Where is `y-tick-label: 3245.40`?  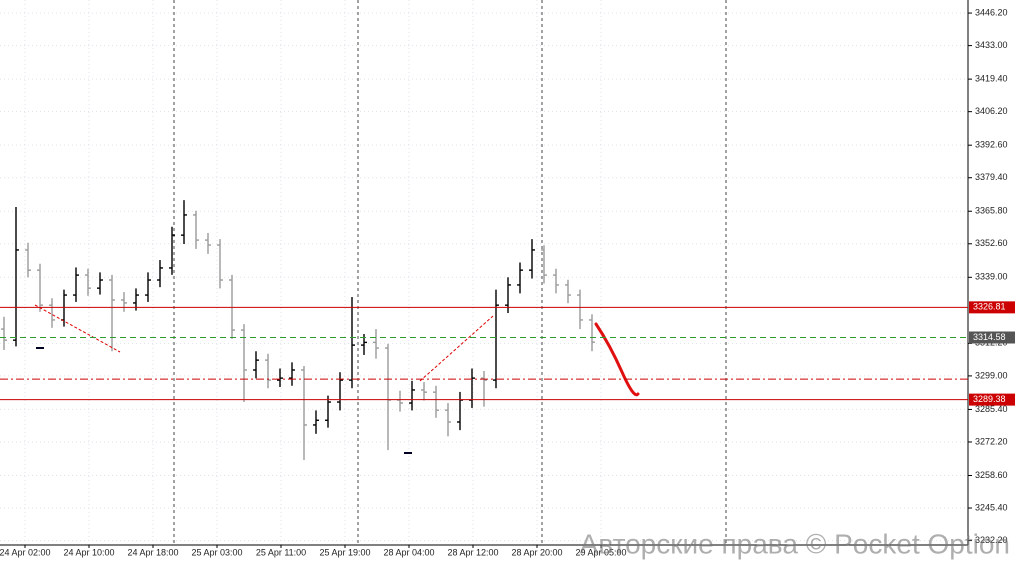 y-tick-label: 3245.40 is located at coordinates (991, 507).